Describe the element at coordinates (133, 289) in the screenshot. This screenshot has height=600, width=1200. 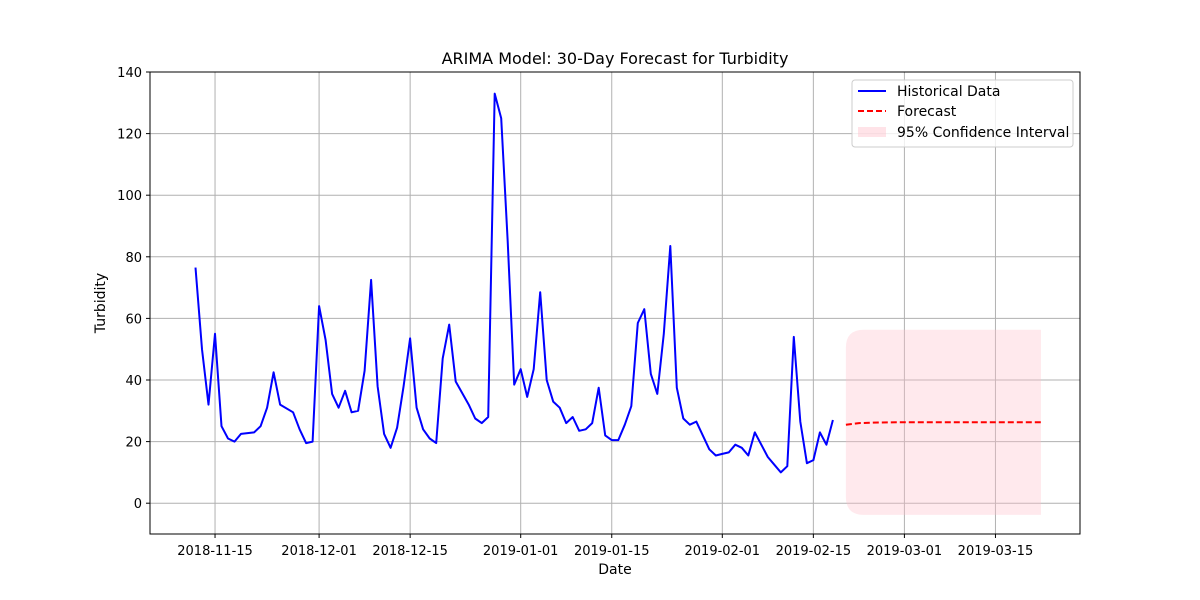
I see `y-axis-ticks: 0 20 40 60 80 100 120 140` at that location.